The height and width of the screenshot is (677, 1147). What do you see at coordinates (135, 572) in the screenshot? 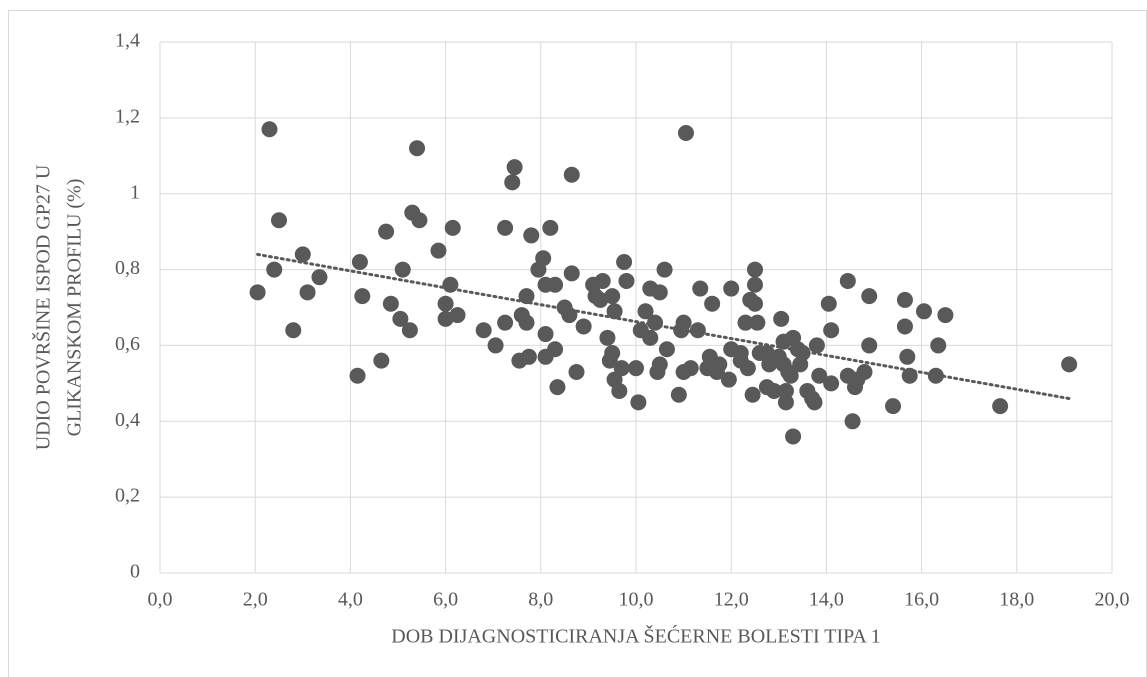
I see `y-tick-label: 0` at bounding box center [135, 572].